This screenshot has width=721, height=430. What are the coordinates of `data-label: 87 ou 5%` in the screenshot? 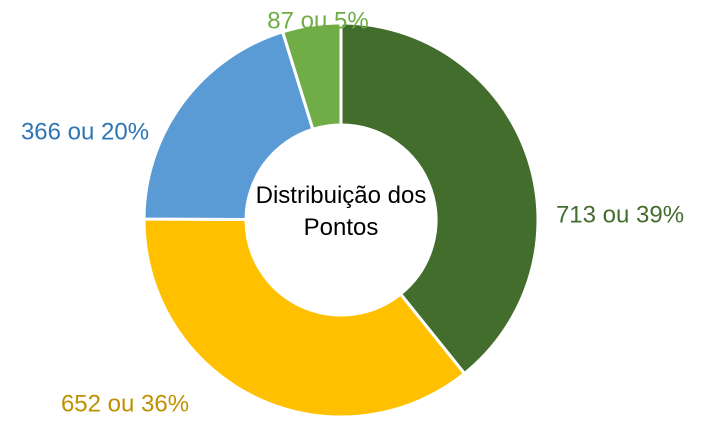 It's located at (317, 20).